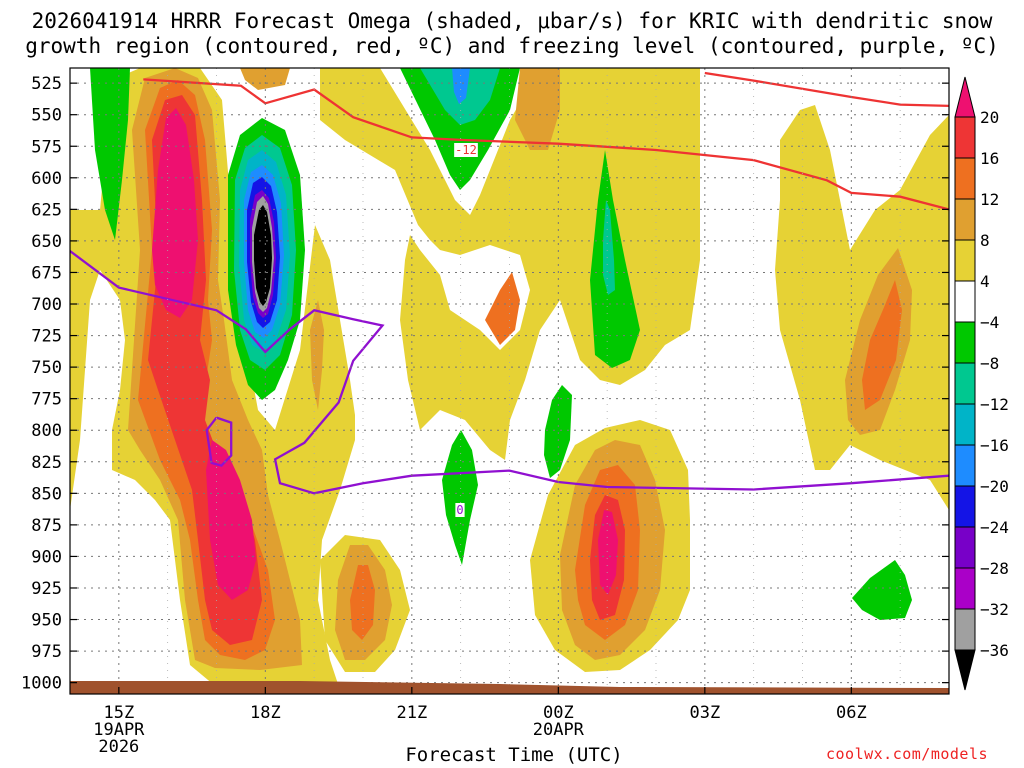 Image resolution: width=1024 pixels, height=768 pixels. I want to click on x-tick-label: 06Z, so click(851, 713).